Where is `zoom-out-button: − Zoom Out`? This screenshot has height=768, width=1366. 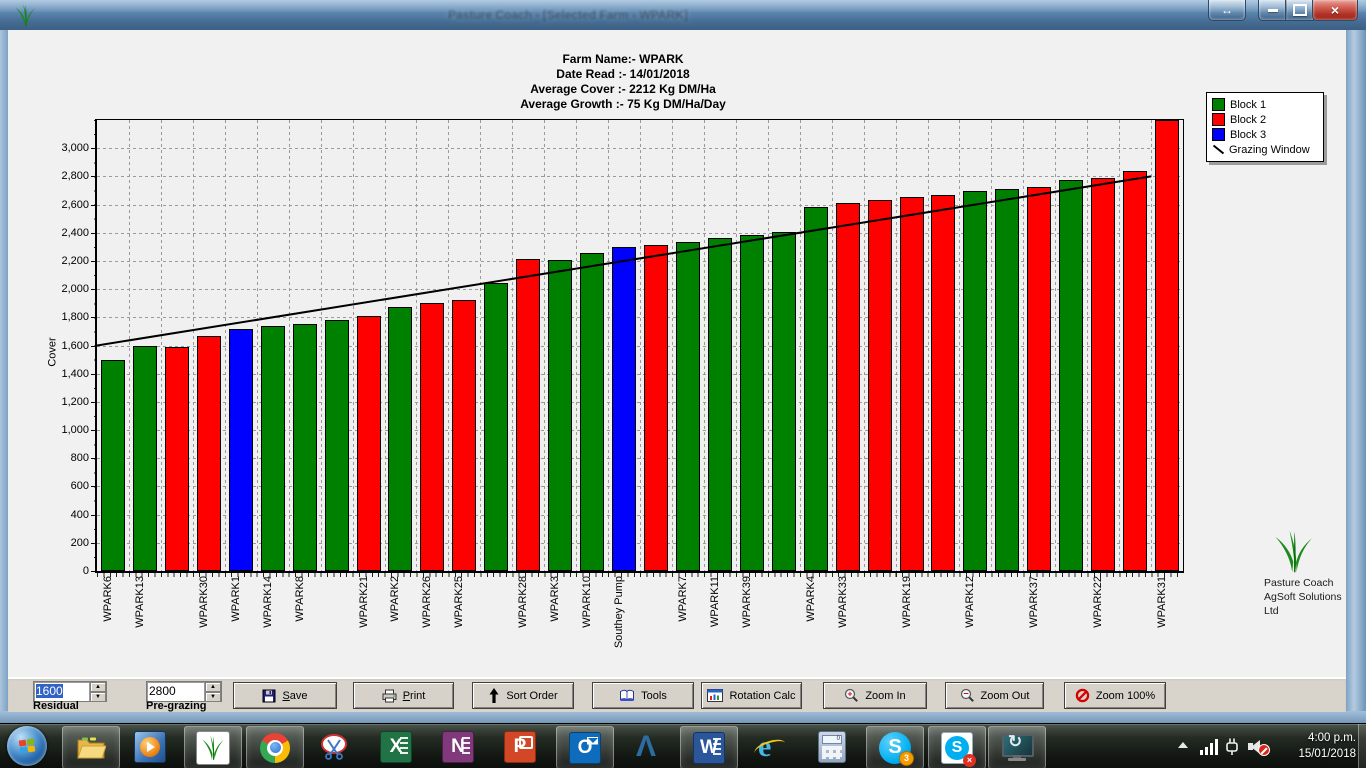
zoom-out-button: − Zoom Out is located at coordinates (994, 695).